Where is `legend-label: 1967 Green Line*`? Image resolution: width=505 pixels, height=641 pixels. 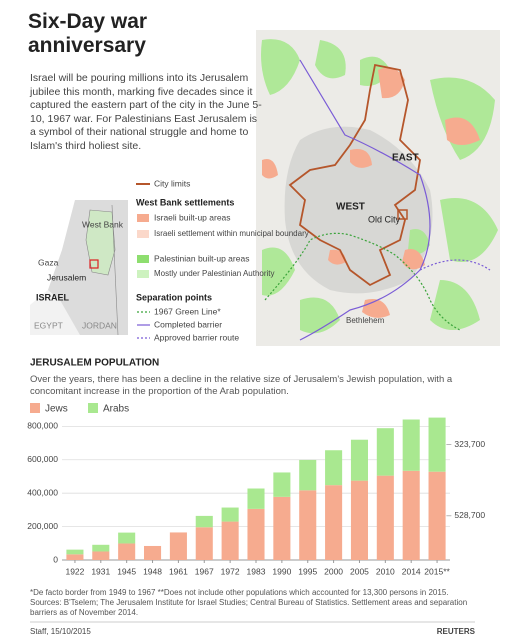 legend-label: 1967 Green Line* is located at coordinates (187, 311).